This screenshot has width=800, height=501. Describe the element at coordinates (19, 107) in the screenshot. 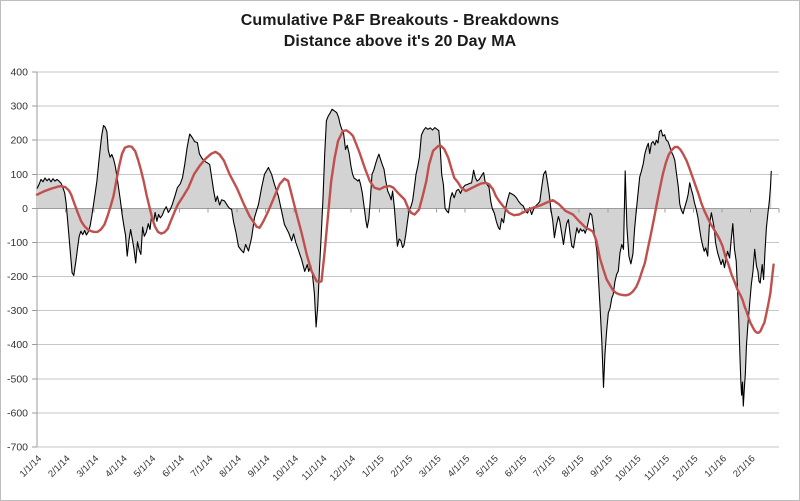

I see `y-tick-label: 300` at that location.